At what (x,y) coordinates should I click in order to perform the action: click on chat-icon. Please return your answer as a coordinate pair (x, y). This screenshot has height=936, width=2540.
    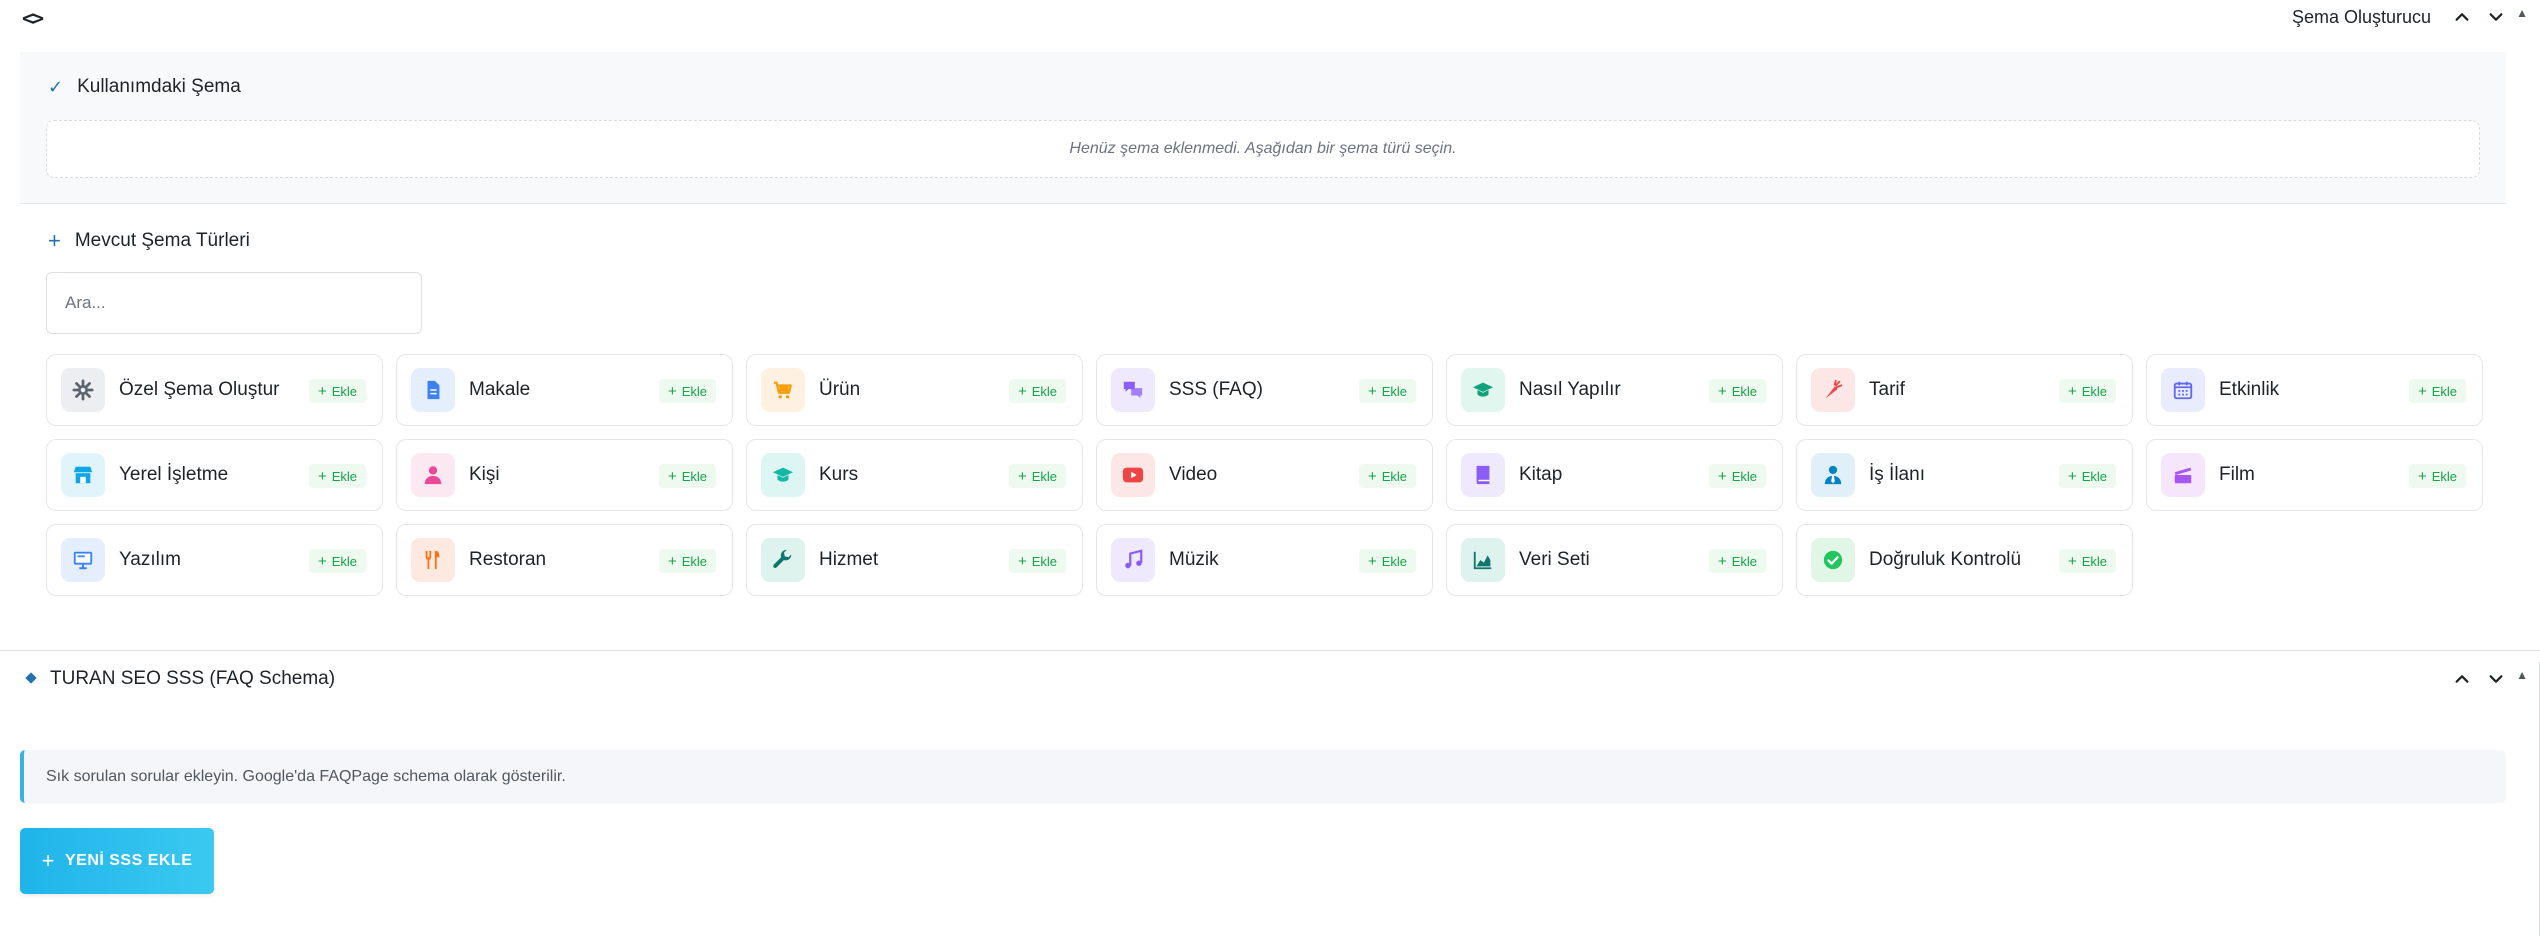
    Looking at the image, I should click on (1133, 390).